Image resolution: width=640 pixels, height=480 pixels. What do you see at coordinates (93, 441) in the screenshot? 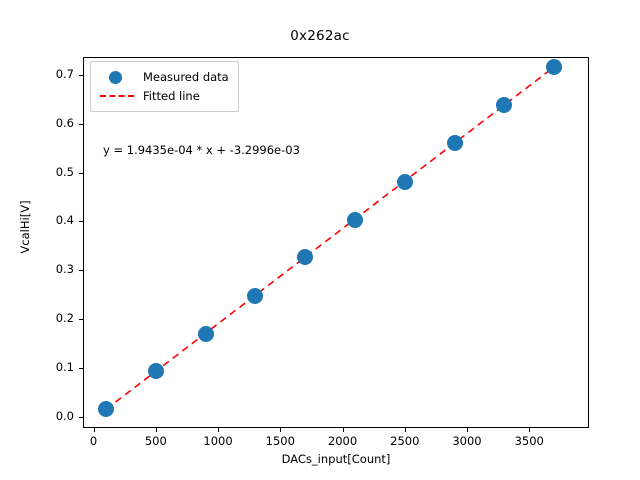
I see `x-axis-tick-label: 0` at bounding box center [93, 441].